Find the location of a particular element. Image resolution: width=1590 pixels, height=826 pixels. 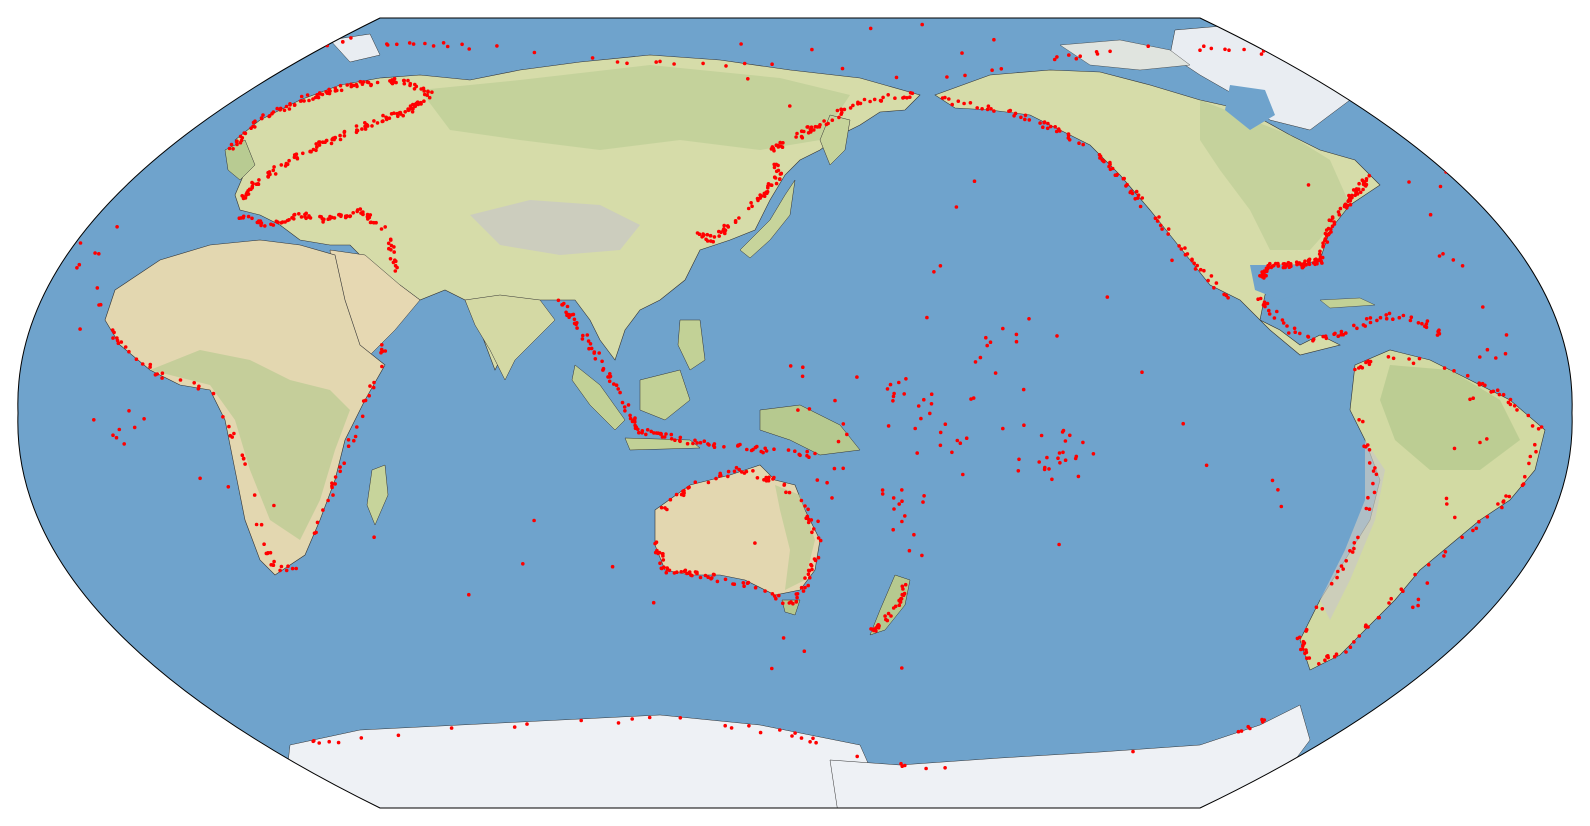

andes is located at coordinates (1352, 530).